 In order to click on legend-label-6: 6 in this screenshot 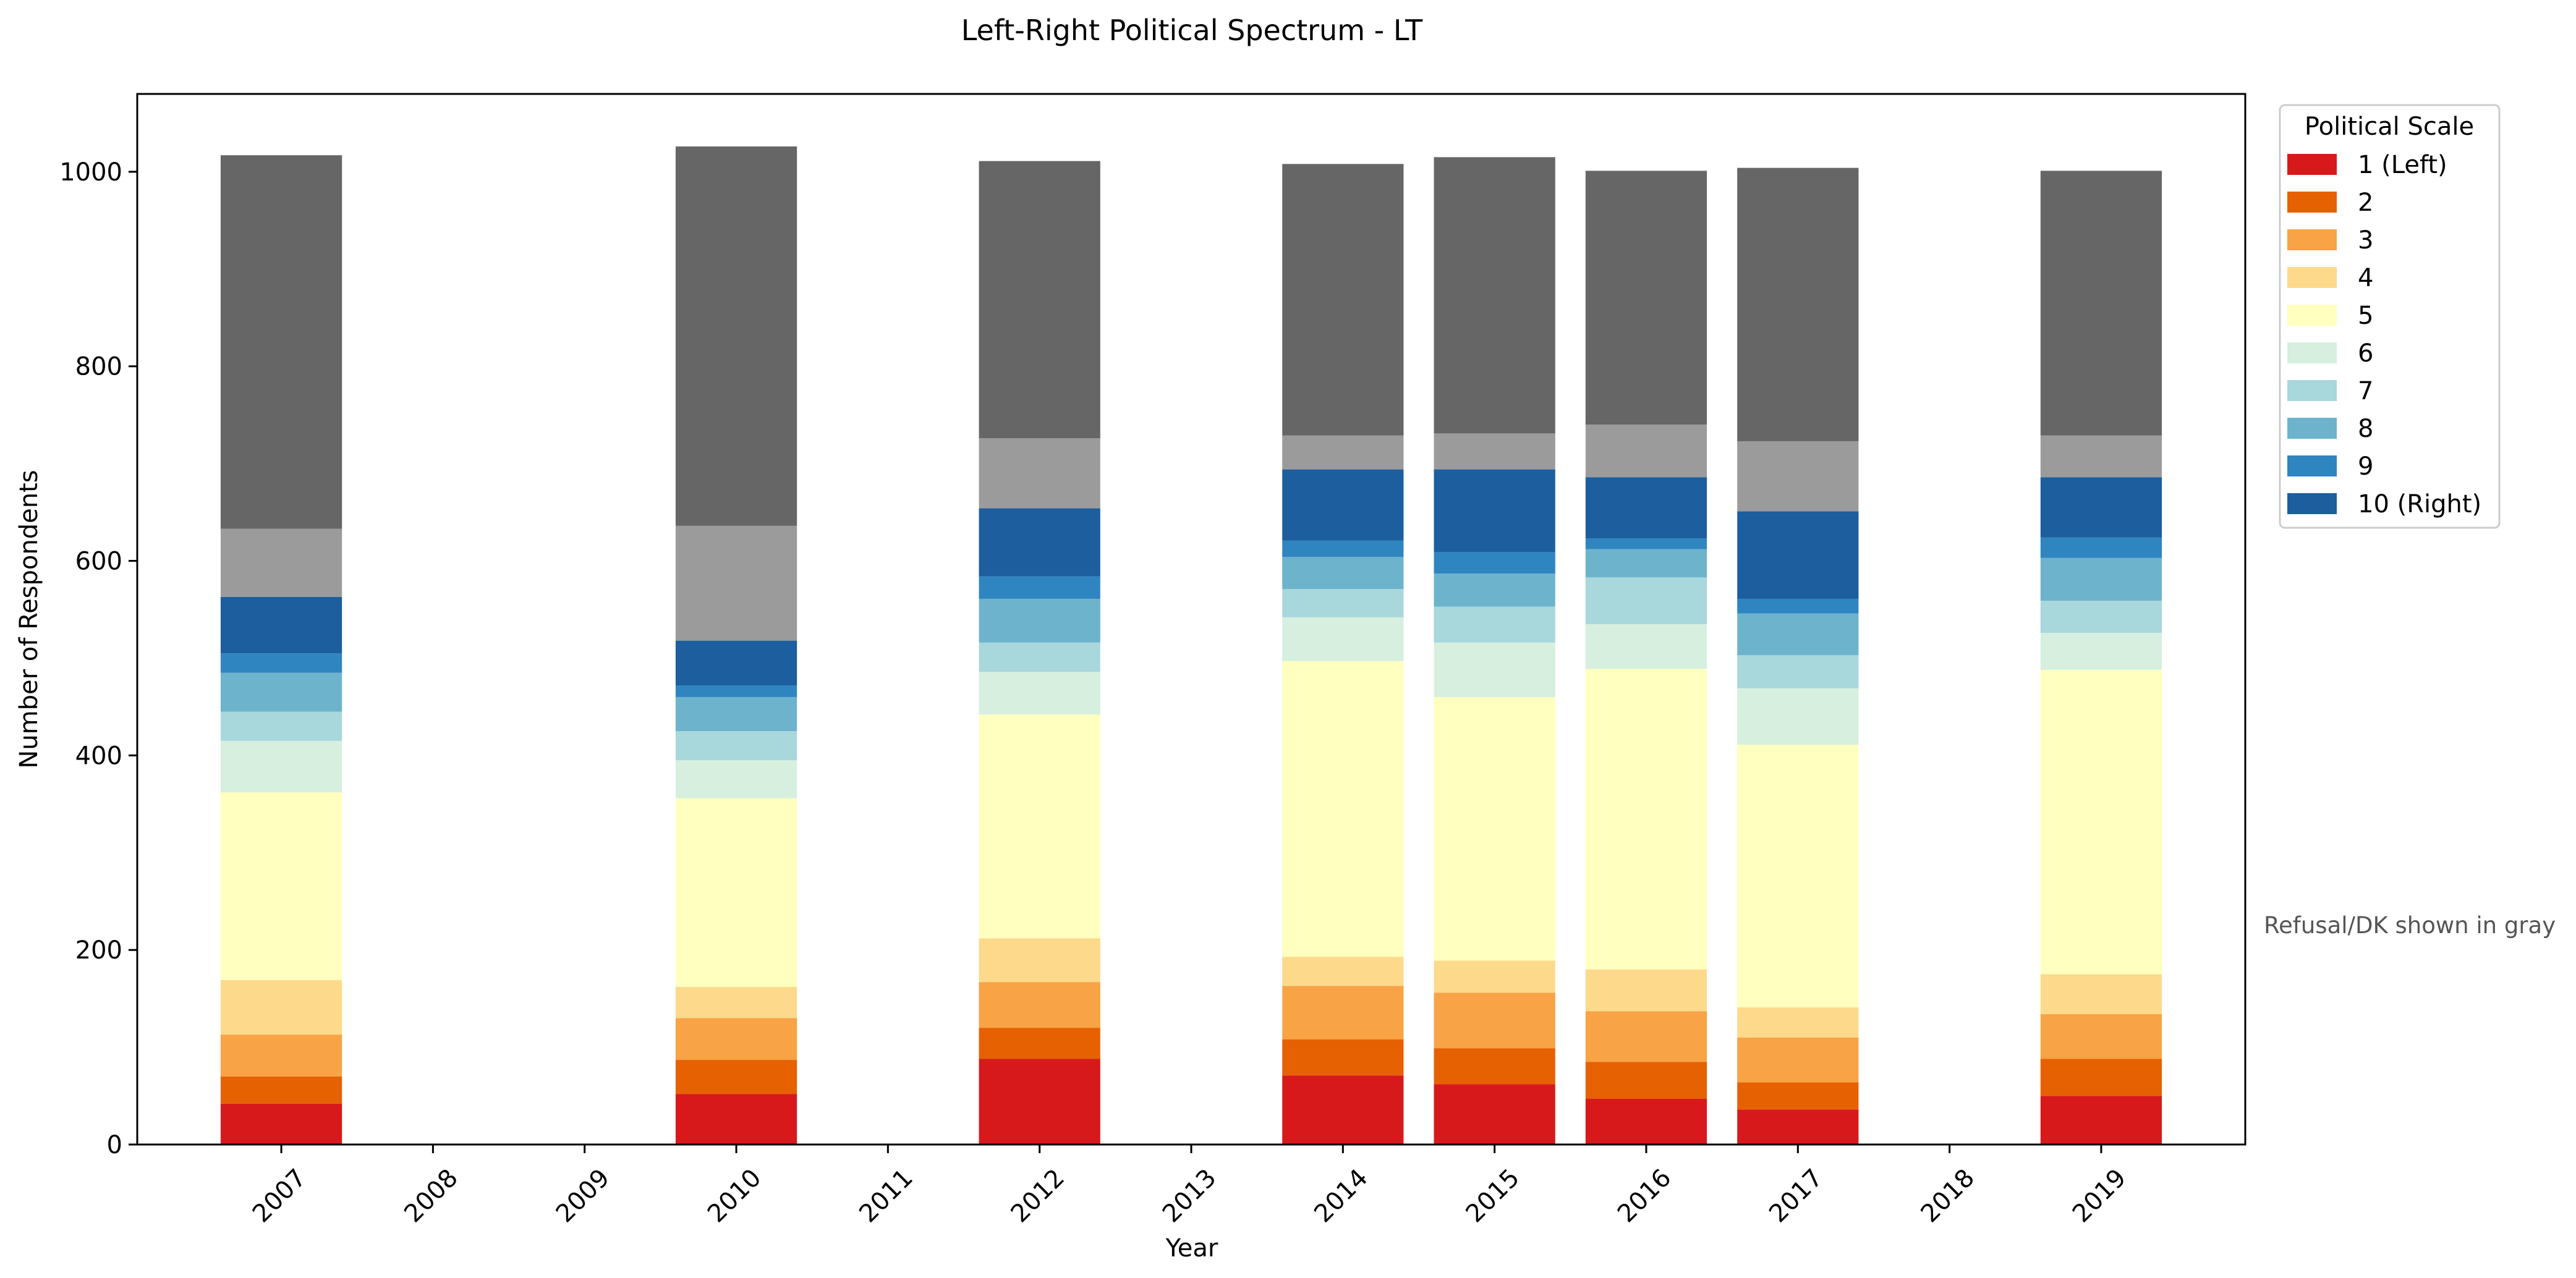, I will do `click(2365, 353)`.